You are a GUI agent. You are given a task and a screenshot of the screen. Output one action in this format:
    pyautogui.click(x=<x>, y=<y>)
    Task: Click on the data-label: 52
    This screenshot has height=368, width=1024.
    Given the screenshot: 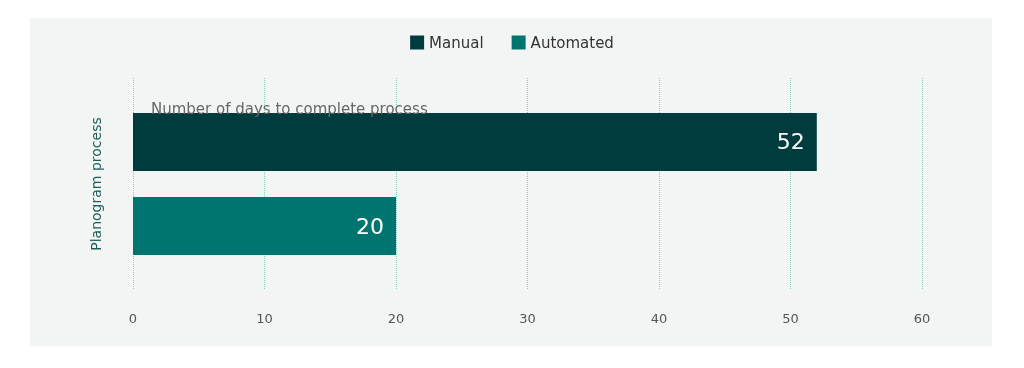 What is the action you would take?
    pyautogui.click(x=790, y=142)
    